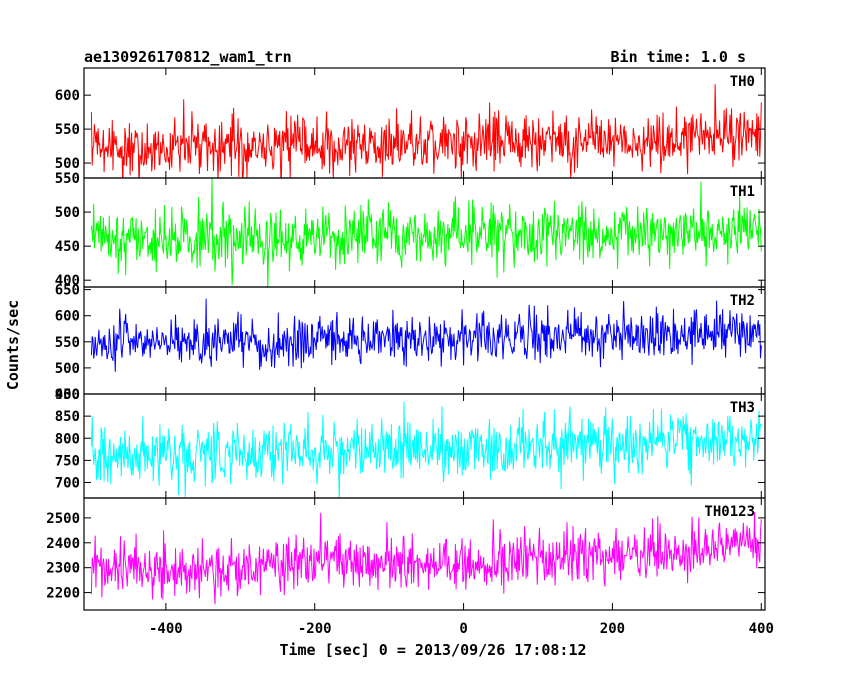  I want to click on y-tick-label-th3-900: 900, so click(67, 395).